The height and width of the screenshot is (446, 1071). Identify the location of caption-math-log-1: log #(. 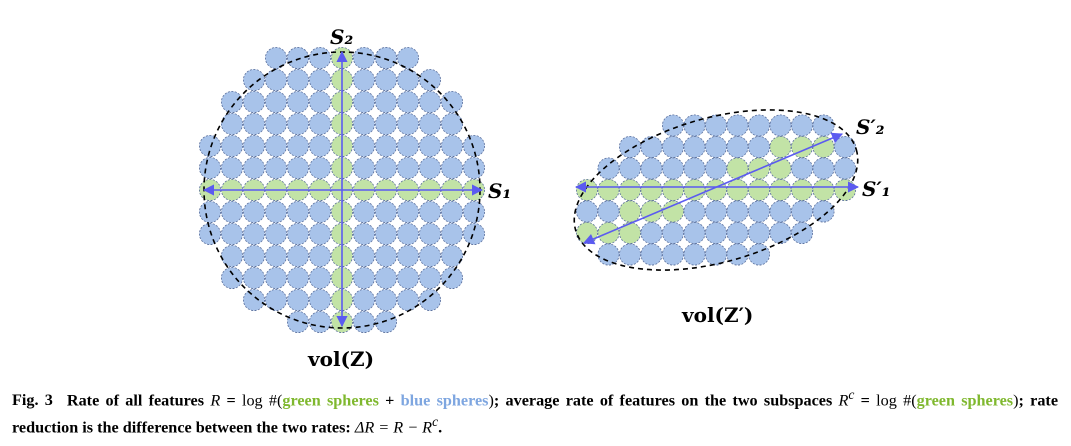
(262, 400).